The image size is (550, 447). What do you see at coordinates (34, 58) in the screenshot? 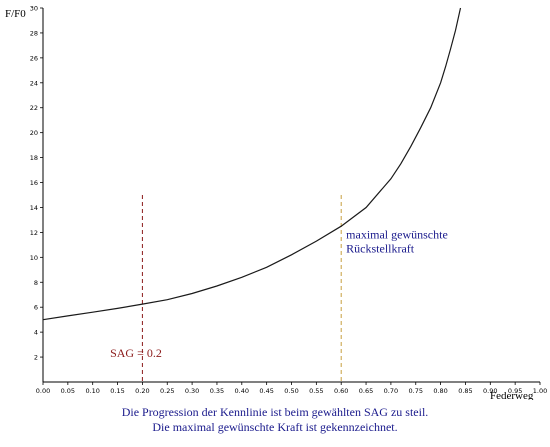
I see `y-tick-label: 26` at bounding box center [34, 58].